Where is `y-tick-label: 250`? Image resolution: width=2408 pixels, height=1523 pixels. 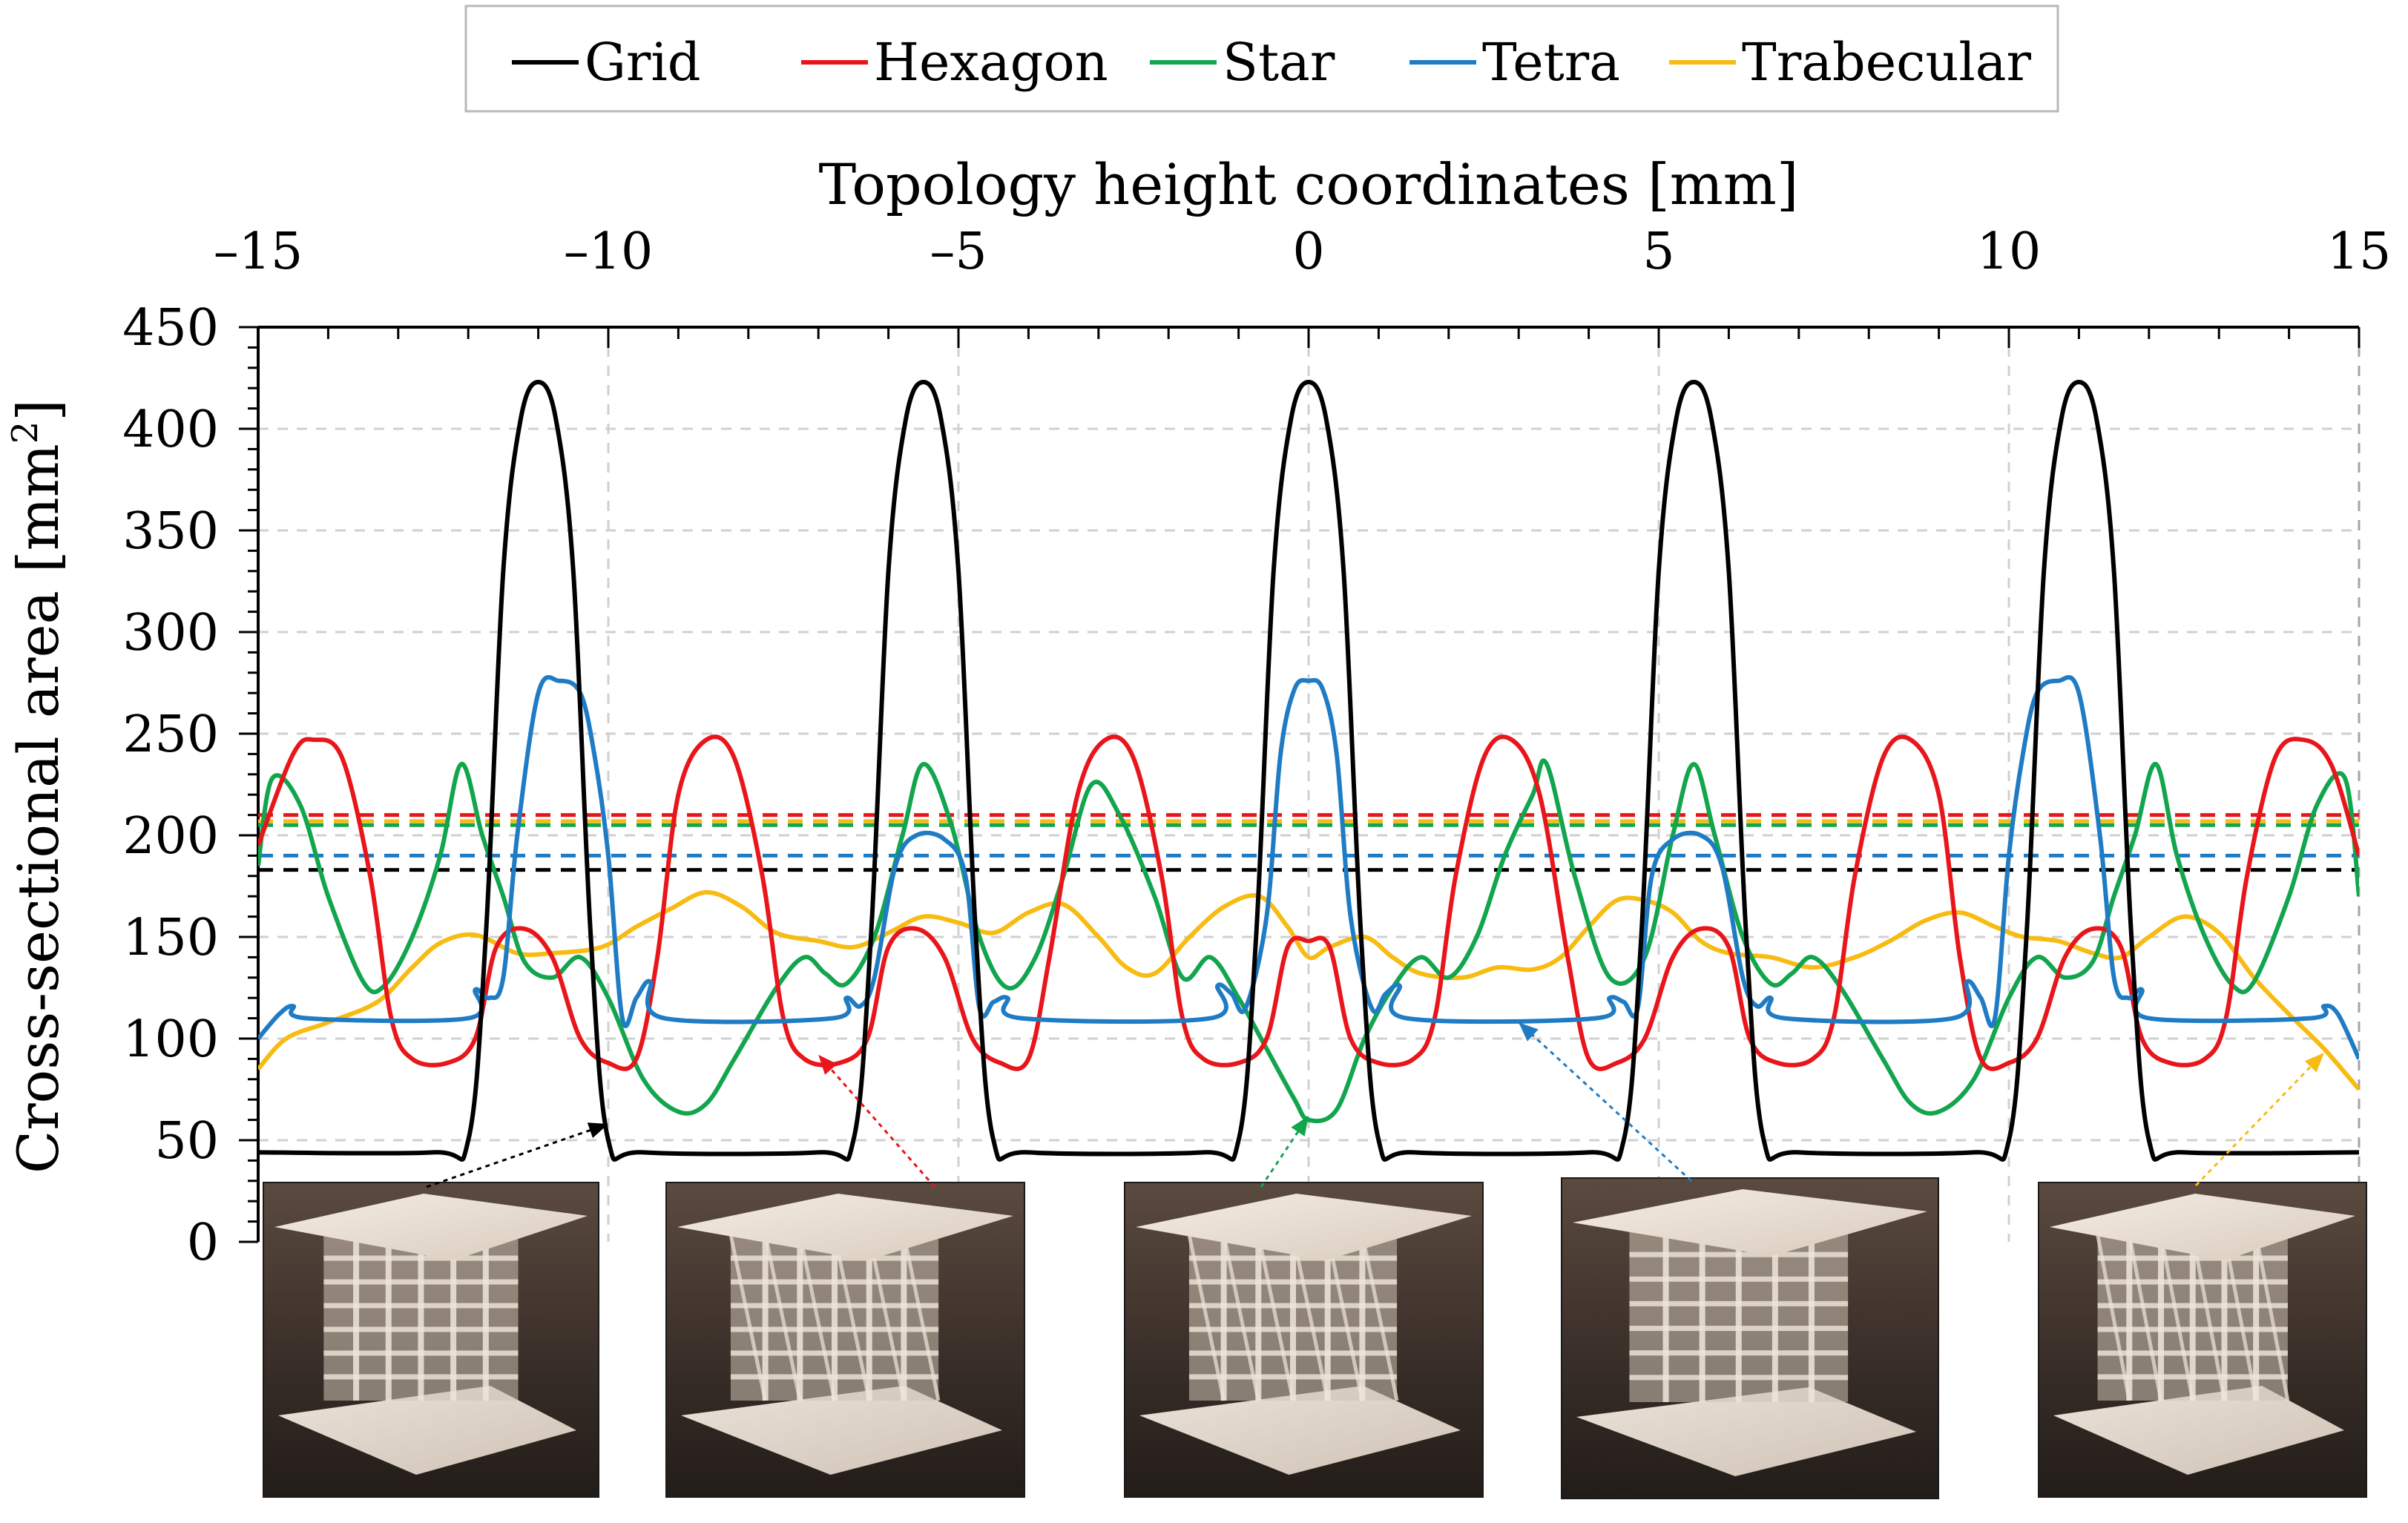 y-tick-label: 250 is located at coordinates (170, 734).